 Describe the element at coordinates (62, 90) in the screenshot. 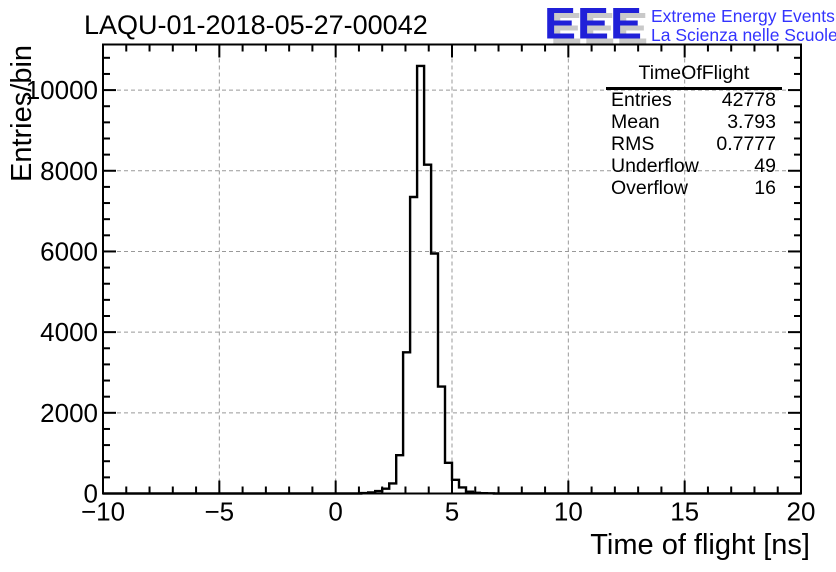

I see `svg-text: 10000` at that location.